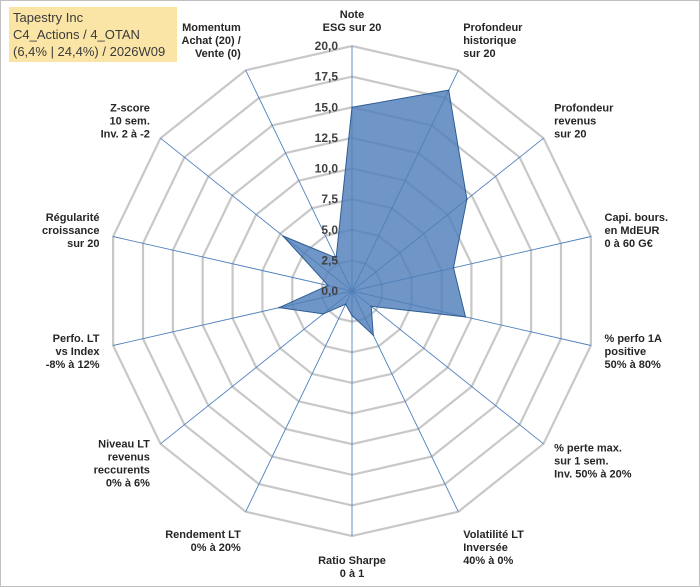  What do you see at coordinates (581, 462) in the screenshot?
I see `axis-label-line: sur 1 sem.` at bounding box center [581, 462].